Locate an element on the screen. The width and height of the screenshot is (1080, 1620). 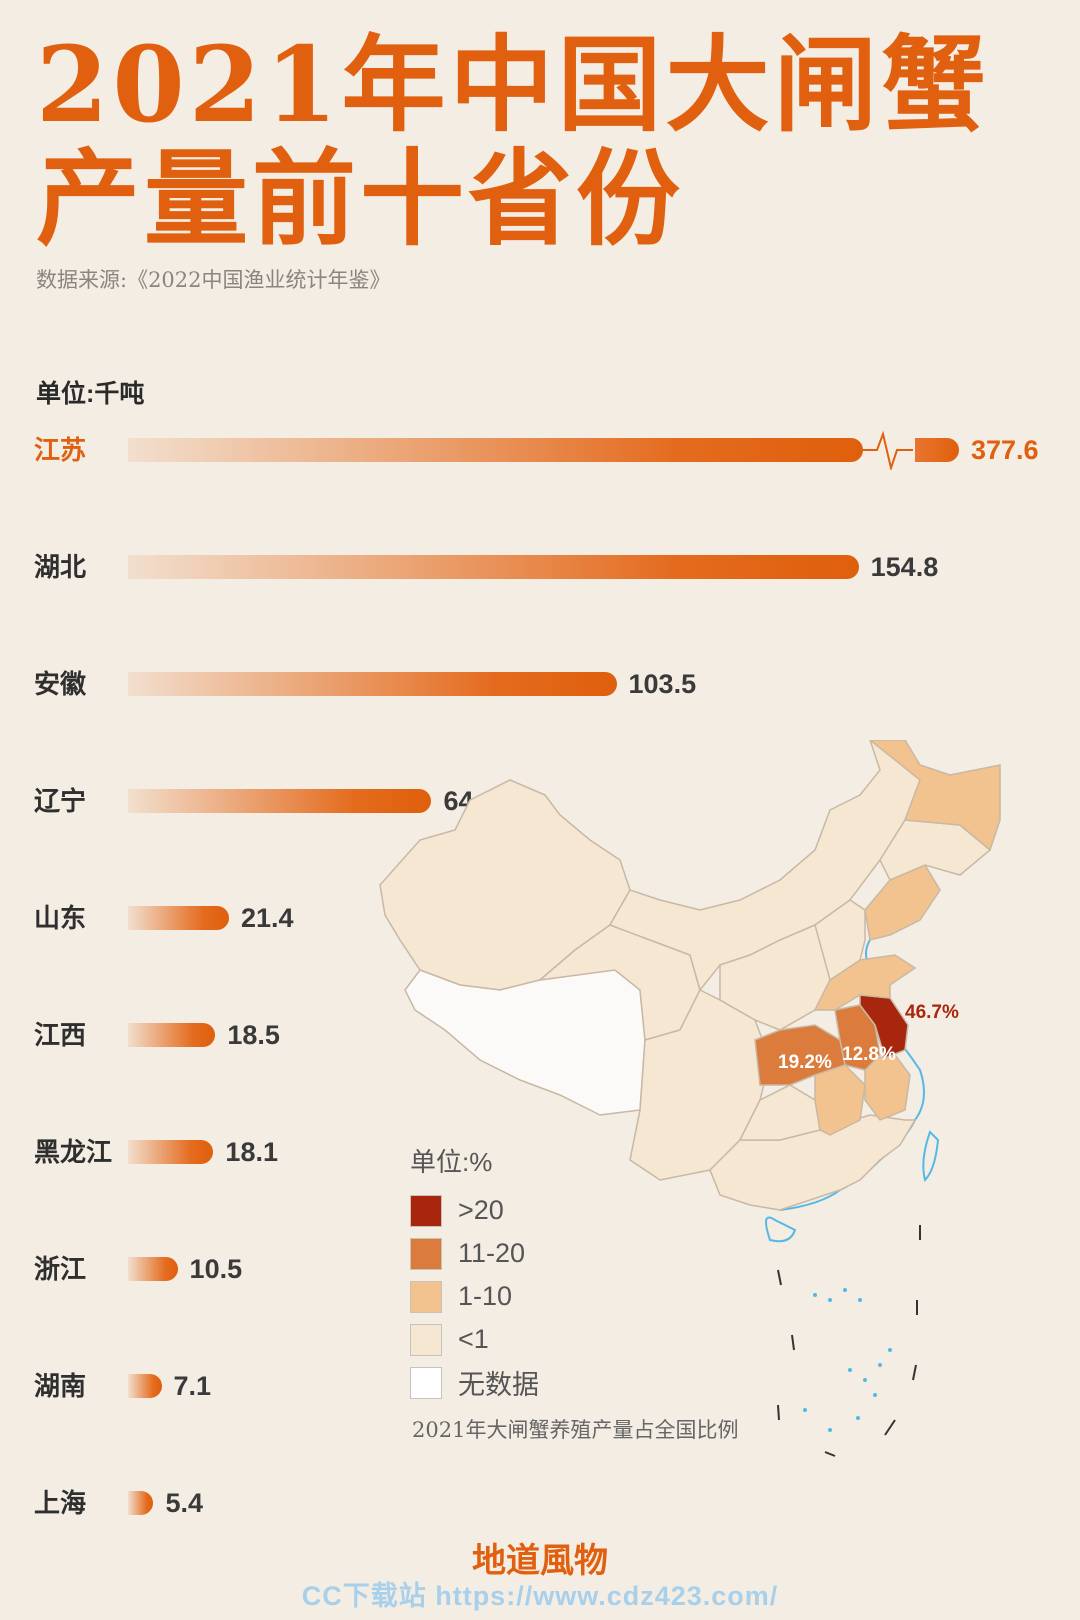
region-jiangsu is located at coordinates (884, 1027).